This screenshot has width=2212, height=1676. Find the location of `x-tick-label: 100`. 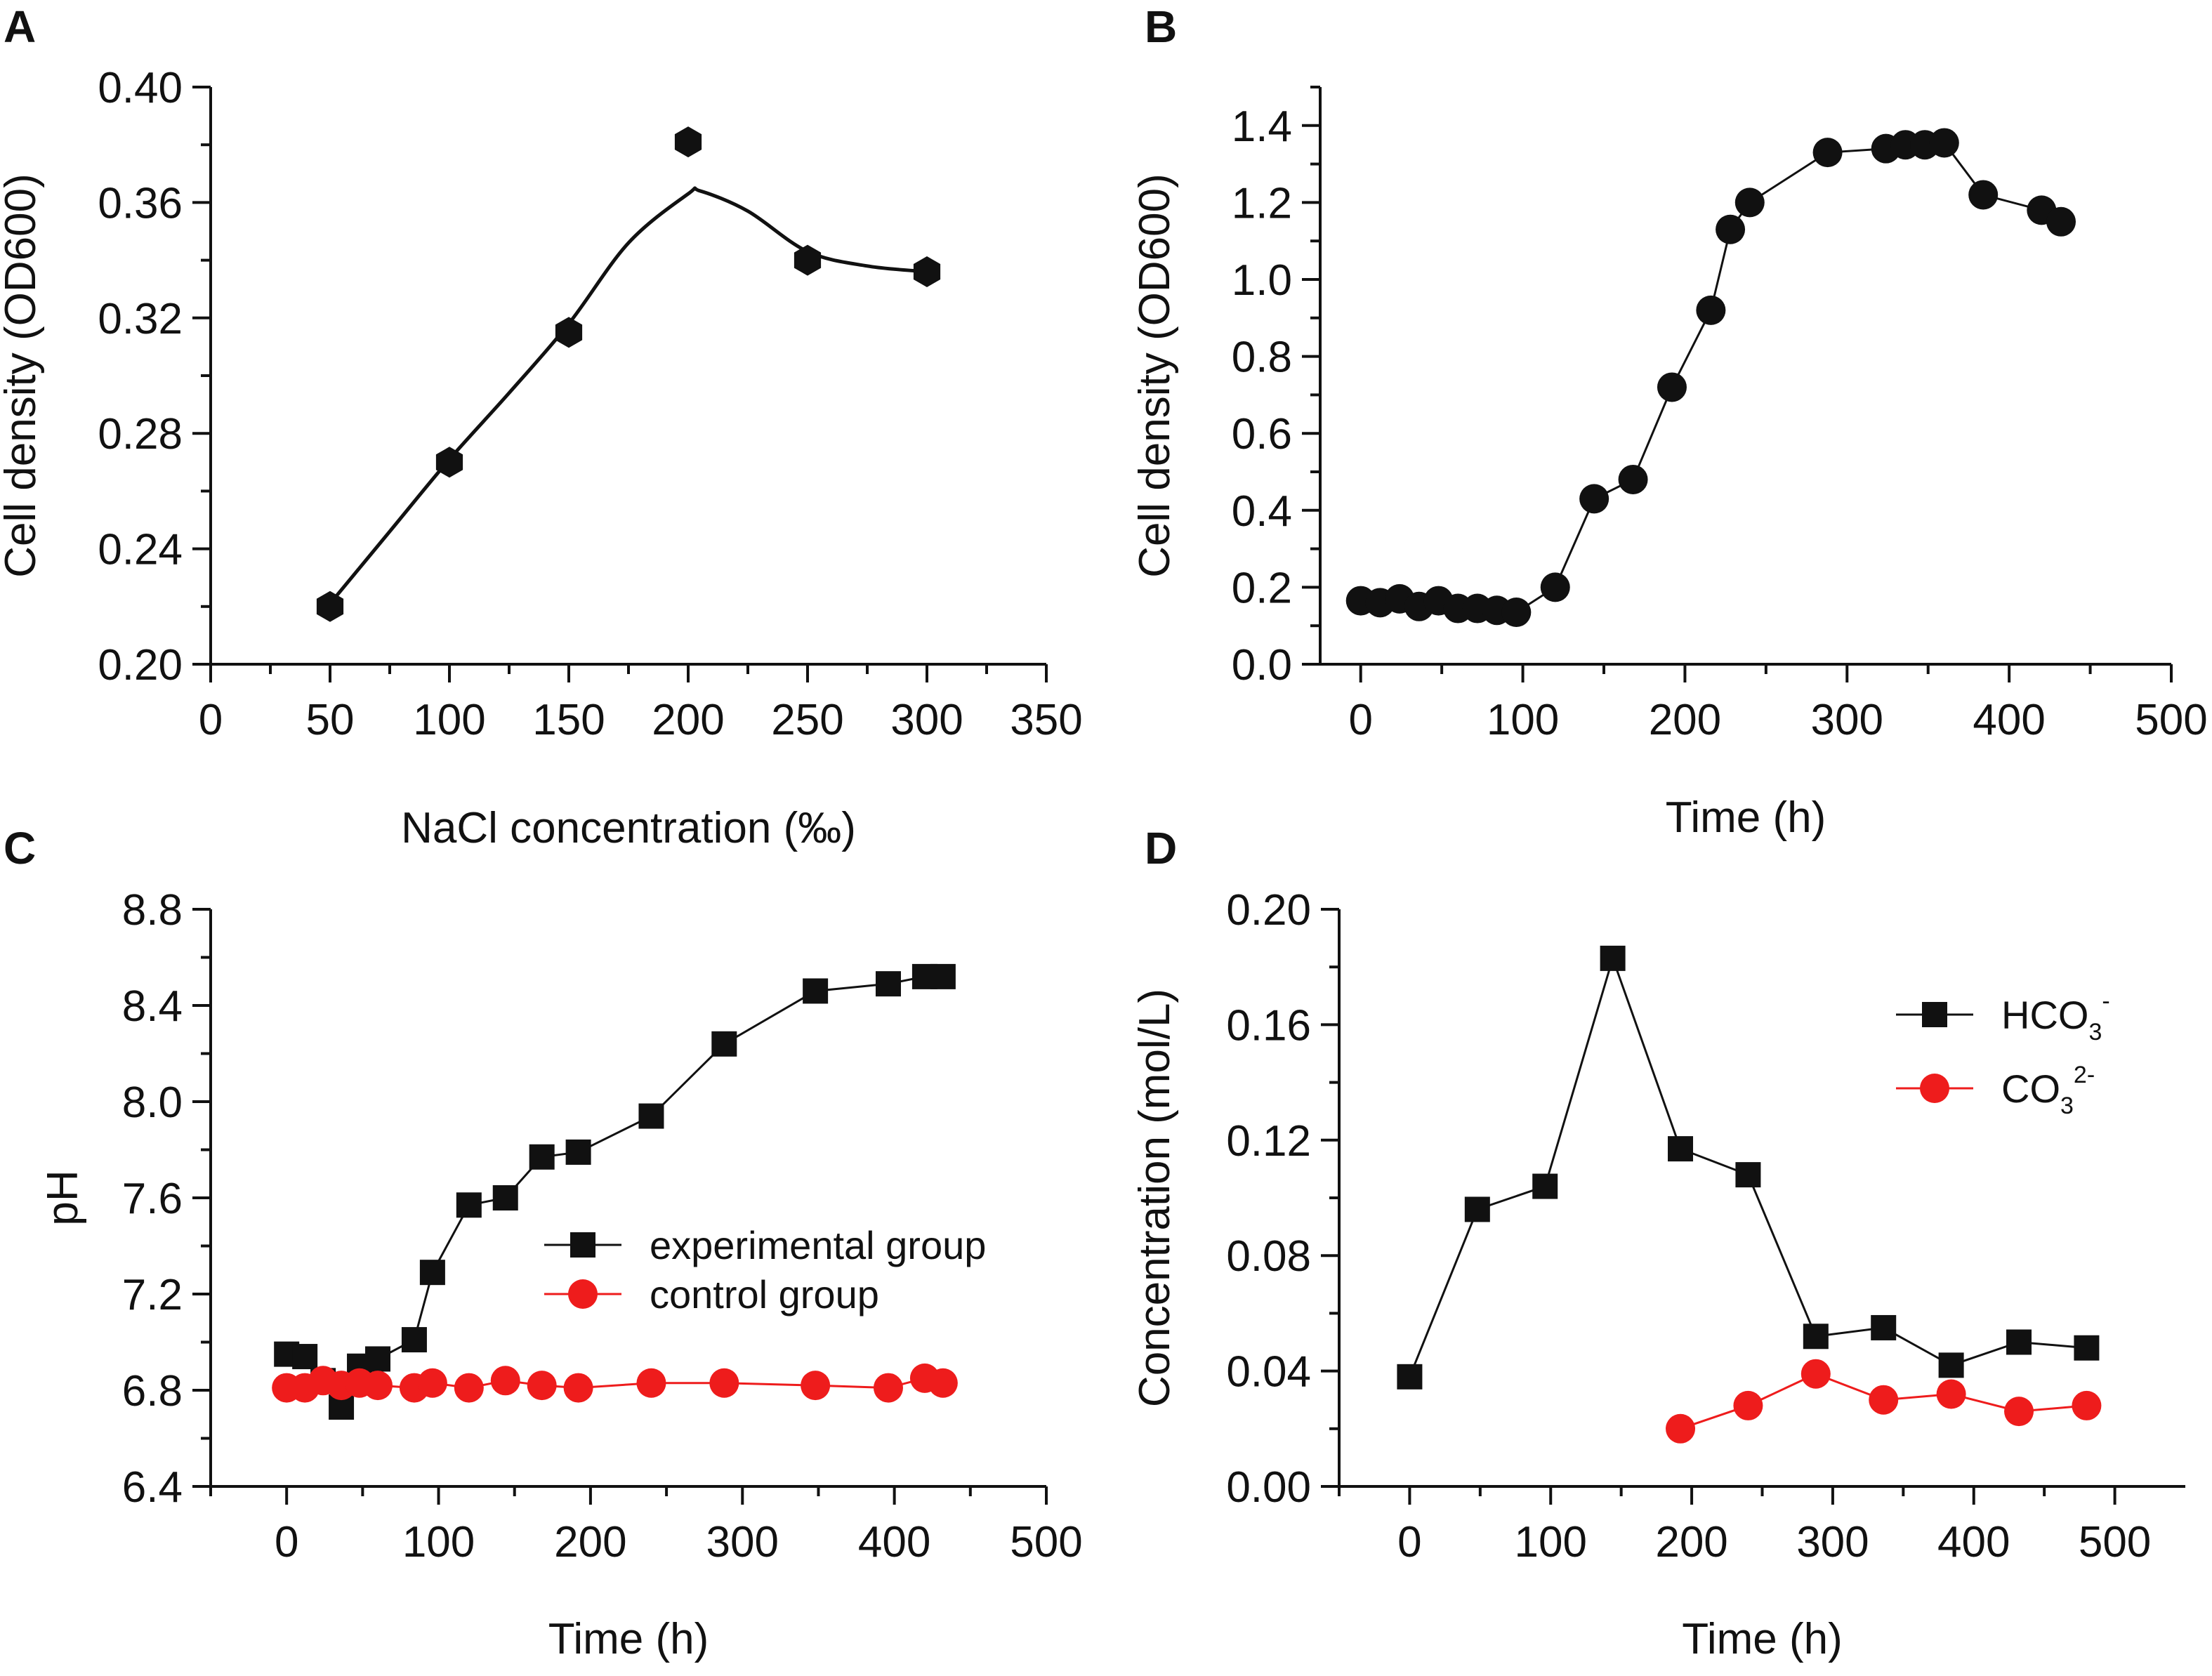

x-tick-label: 100 is located at coordinates (1523, 720).